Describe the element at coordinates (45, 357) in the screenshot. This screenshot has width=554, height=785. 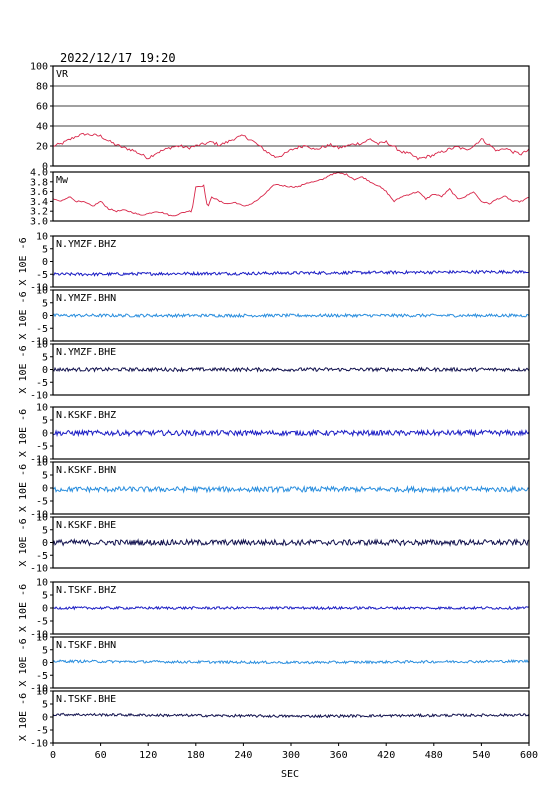
I see `panel-ymzf-bhe-ytick-label-1: 5` at that location.